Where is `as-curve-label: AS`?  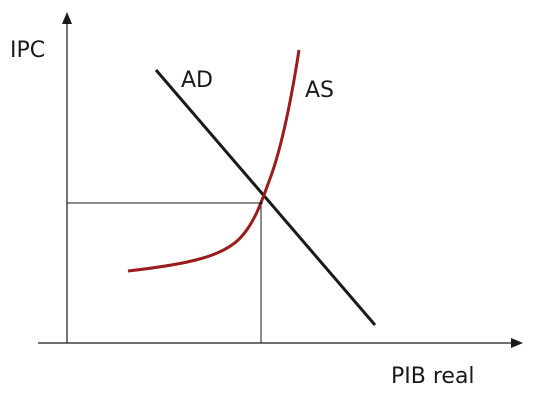
as-curve-label: AS is located at coordinates (319, 91).